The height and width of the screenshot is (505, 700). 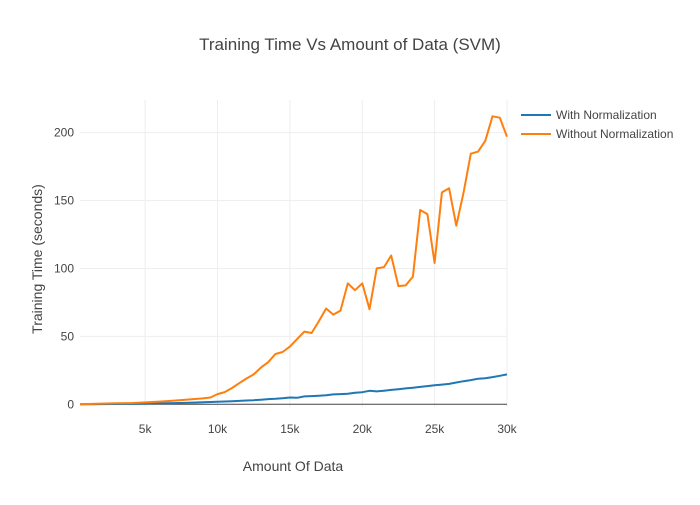 I want to click on y-tick-label: 150, so click(x=64, y=201).